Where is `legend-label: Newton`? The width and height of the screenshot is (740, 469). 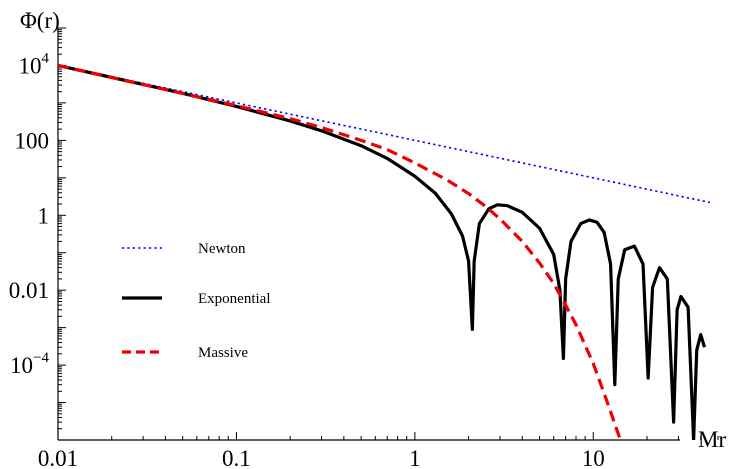 legend-label: Newton is located at coordinates (222, 249).